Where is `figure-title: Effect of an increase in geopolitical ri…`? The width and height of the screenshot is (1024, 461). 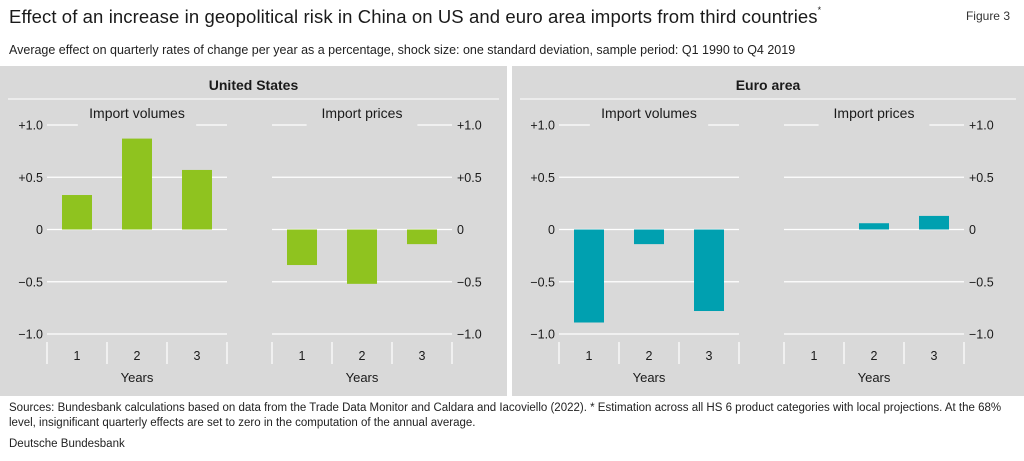 figure-title: Effect of an increase in geopolitical ri… is located at coordinates (415, 16).